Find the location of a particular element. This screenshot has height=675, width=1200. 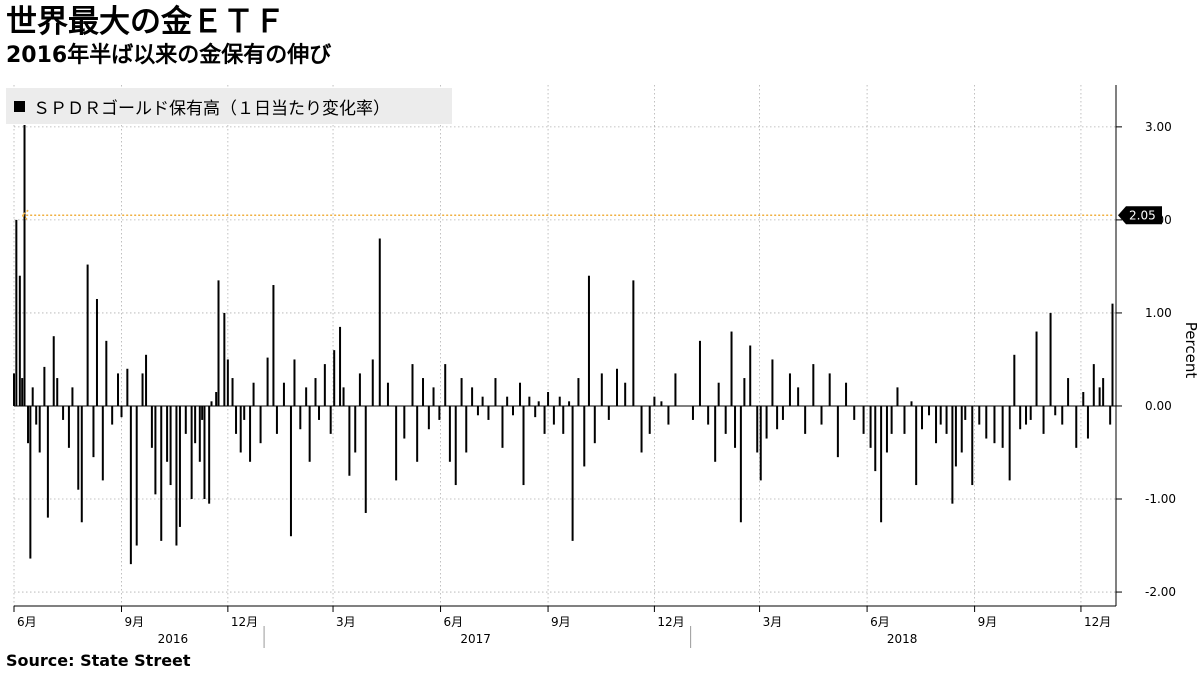

year-label: 2017 is located at coordinates (475, 639).